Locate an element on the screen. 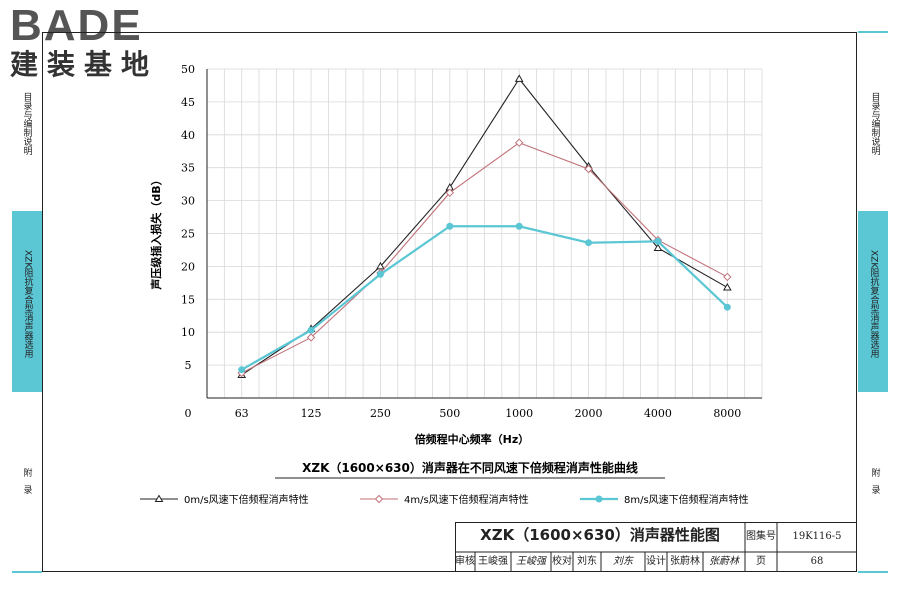  logo-brand-text: BADE is located at coordinates (76, 25).